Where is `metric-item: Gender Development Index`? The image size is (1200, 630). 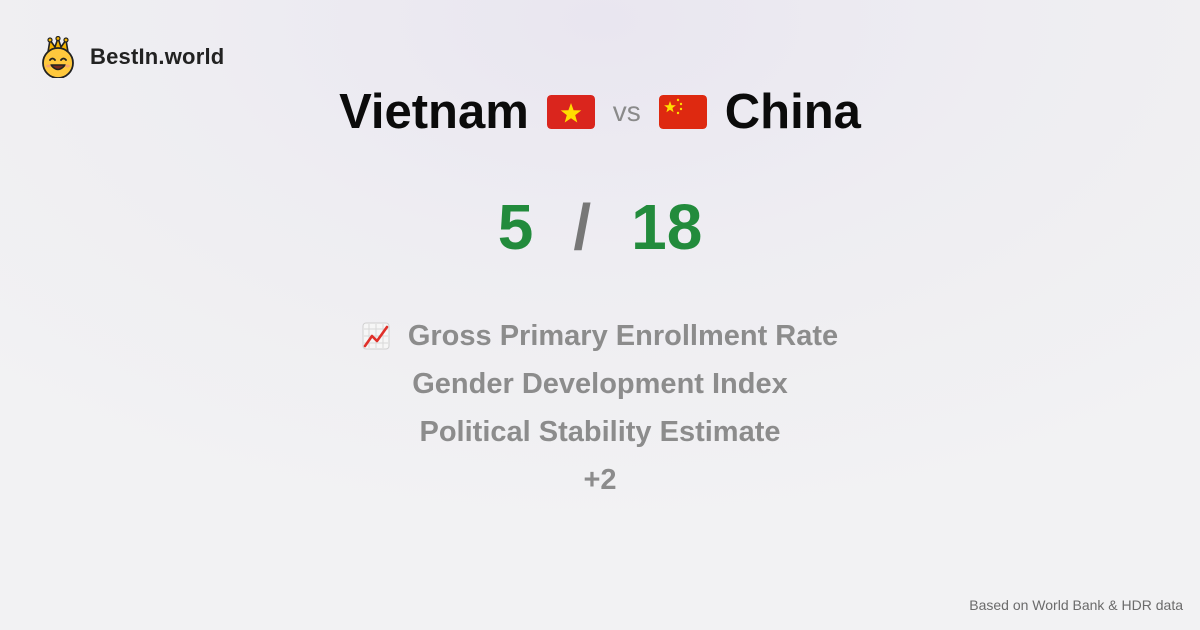
metric-item: Gender Development Index is located at coordinates (600, 384).